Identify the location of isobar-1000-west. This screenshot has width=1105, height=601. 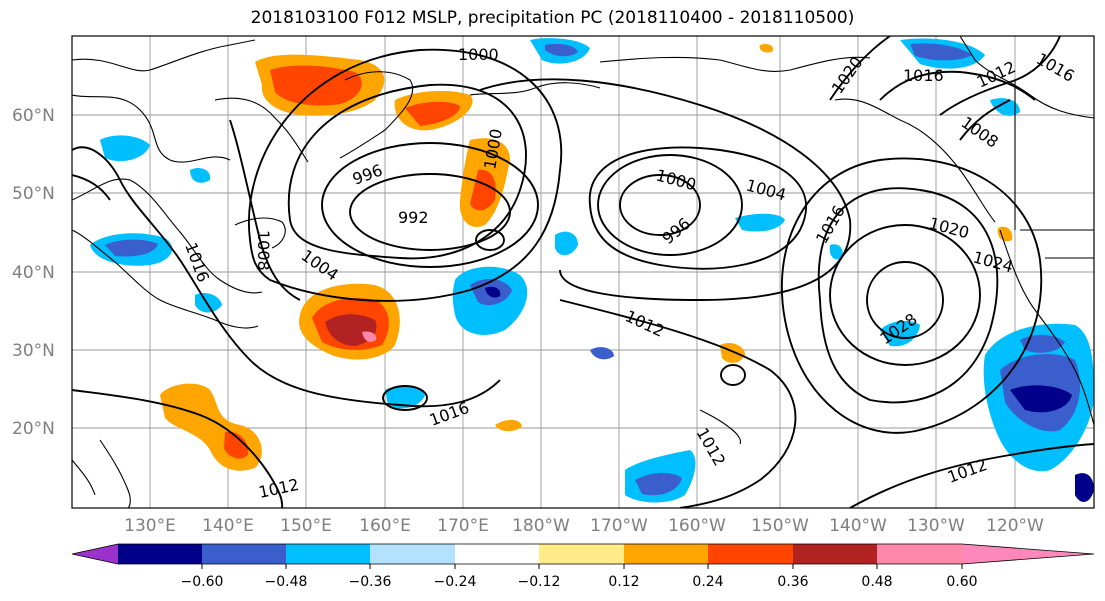
(407, 171).